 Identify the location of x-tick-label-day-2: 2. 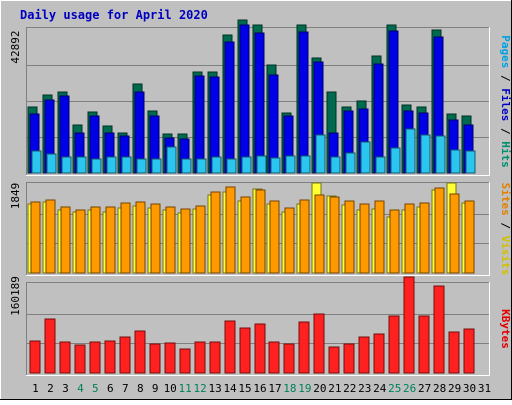
(50, 388).